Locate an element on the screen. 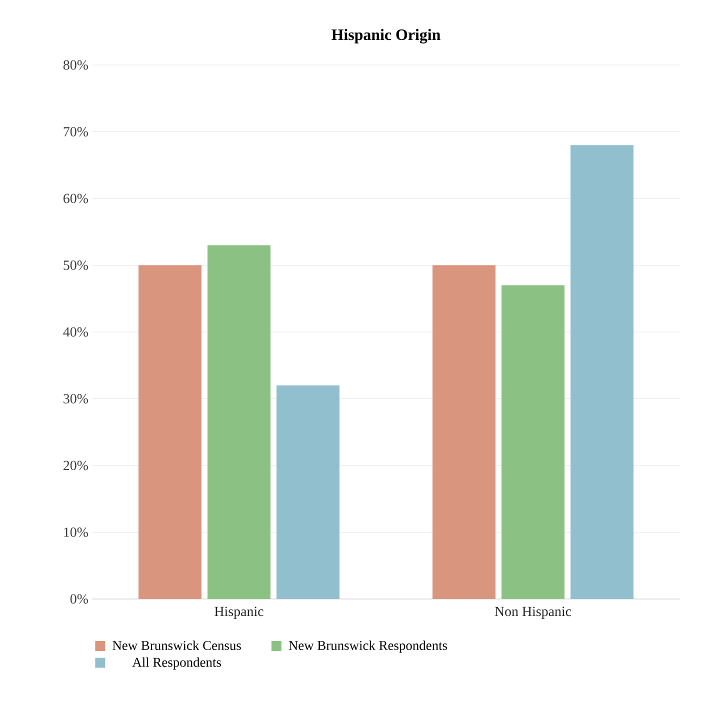 Image resolution: width=702 pixels, height=702 pixels. legend-label: New Brunswick Census is located at coordinates (176, 645).